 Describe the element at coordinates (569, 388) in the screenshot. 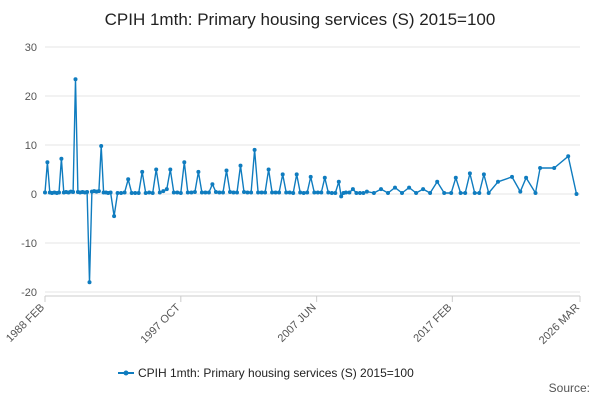

I see `source-label: Source:` at that location.